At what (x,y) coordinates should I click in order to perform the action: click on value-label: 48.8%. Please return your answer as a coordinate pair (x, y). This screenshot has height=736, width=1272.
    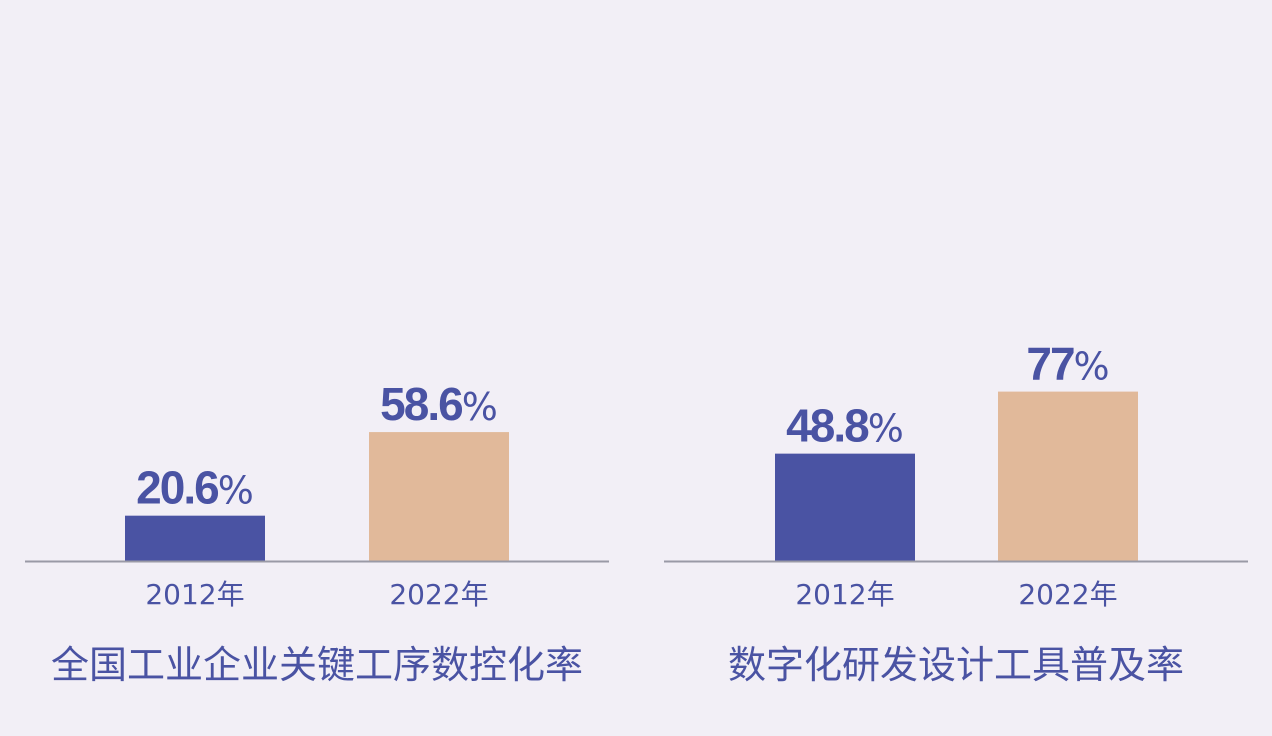
    Looking at the image, I should click on (845, 426).